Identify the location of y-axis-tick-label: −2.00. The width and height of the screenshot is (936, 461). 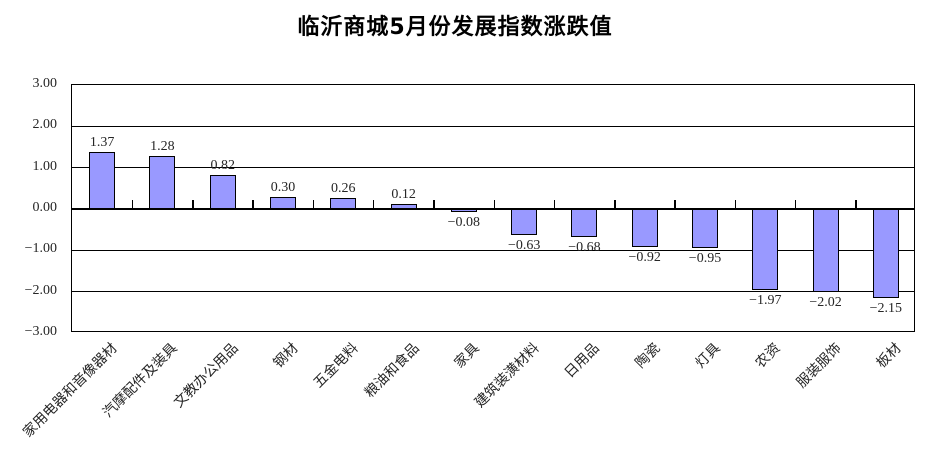
(40, 290).